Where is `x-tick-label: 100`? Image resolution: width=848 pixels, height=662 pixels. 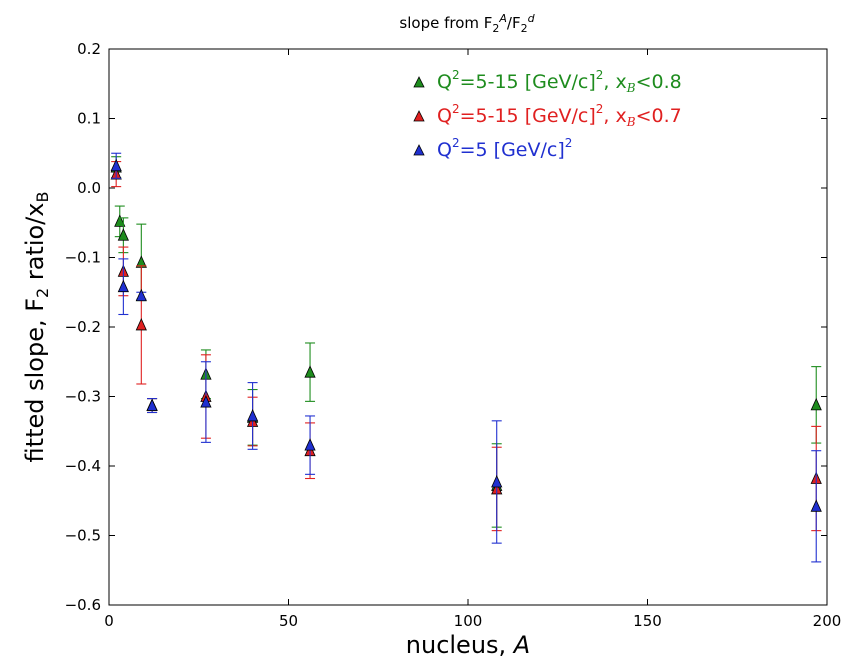 x-tick-label: 100 is located at coordinates (468, 621).